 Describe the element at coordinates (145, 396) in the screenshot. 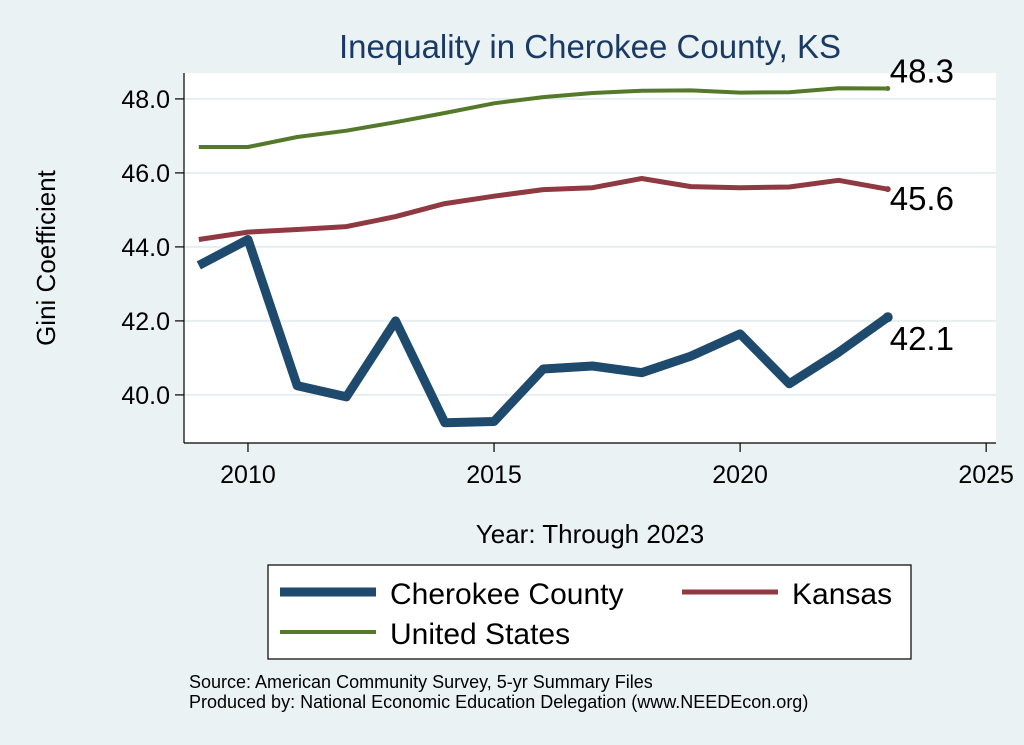

I see `y-tick-label: 40.0` at that location.